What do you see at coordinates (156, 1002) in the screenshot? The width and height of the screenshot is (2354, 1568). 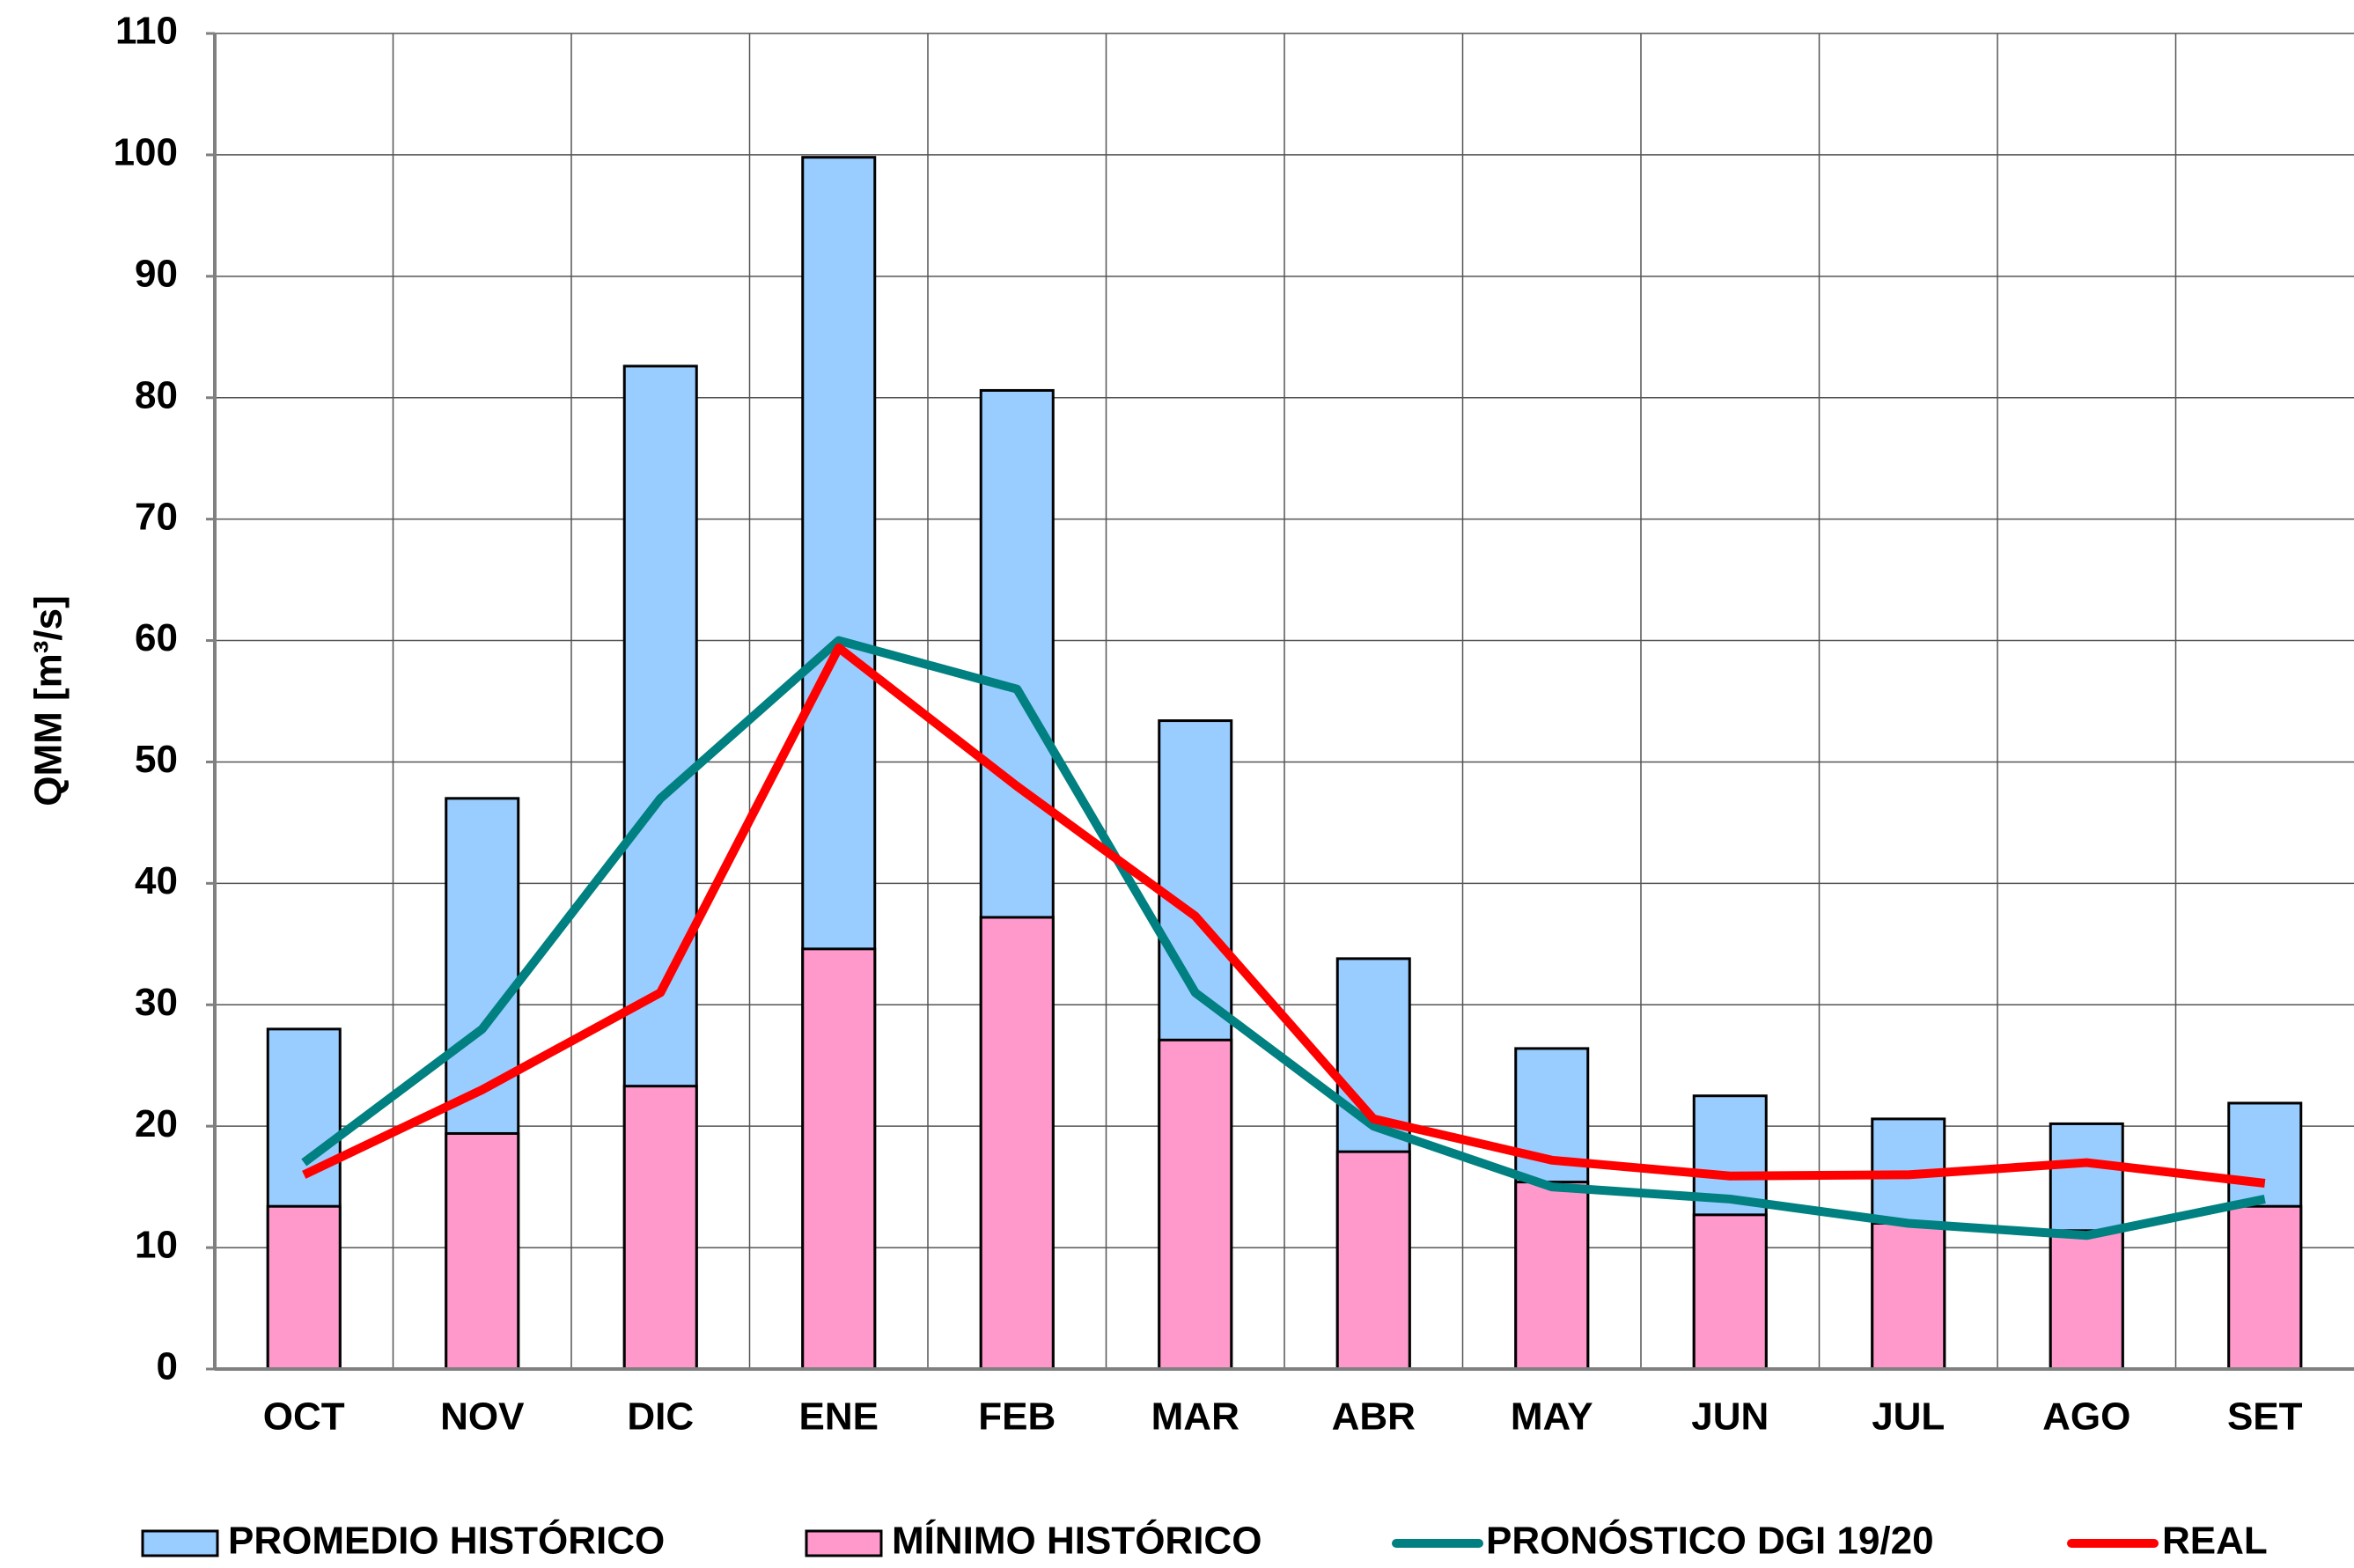 I see `y-tick-label: 30` at bounding box center [156, 1002].